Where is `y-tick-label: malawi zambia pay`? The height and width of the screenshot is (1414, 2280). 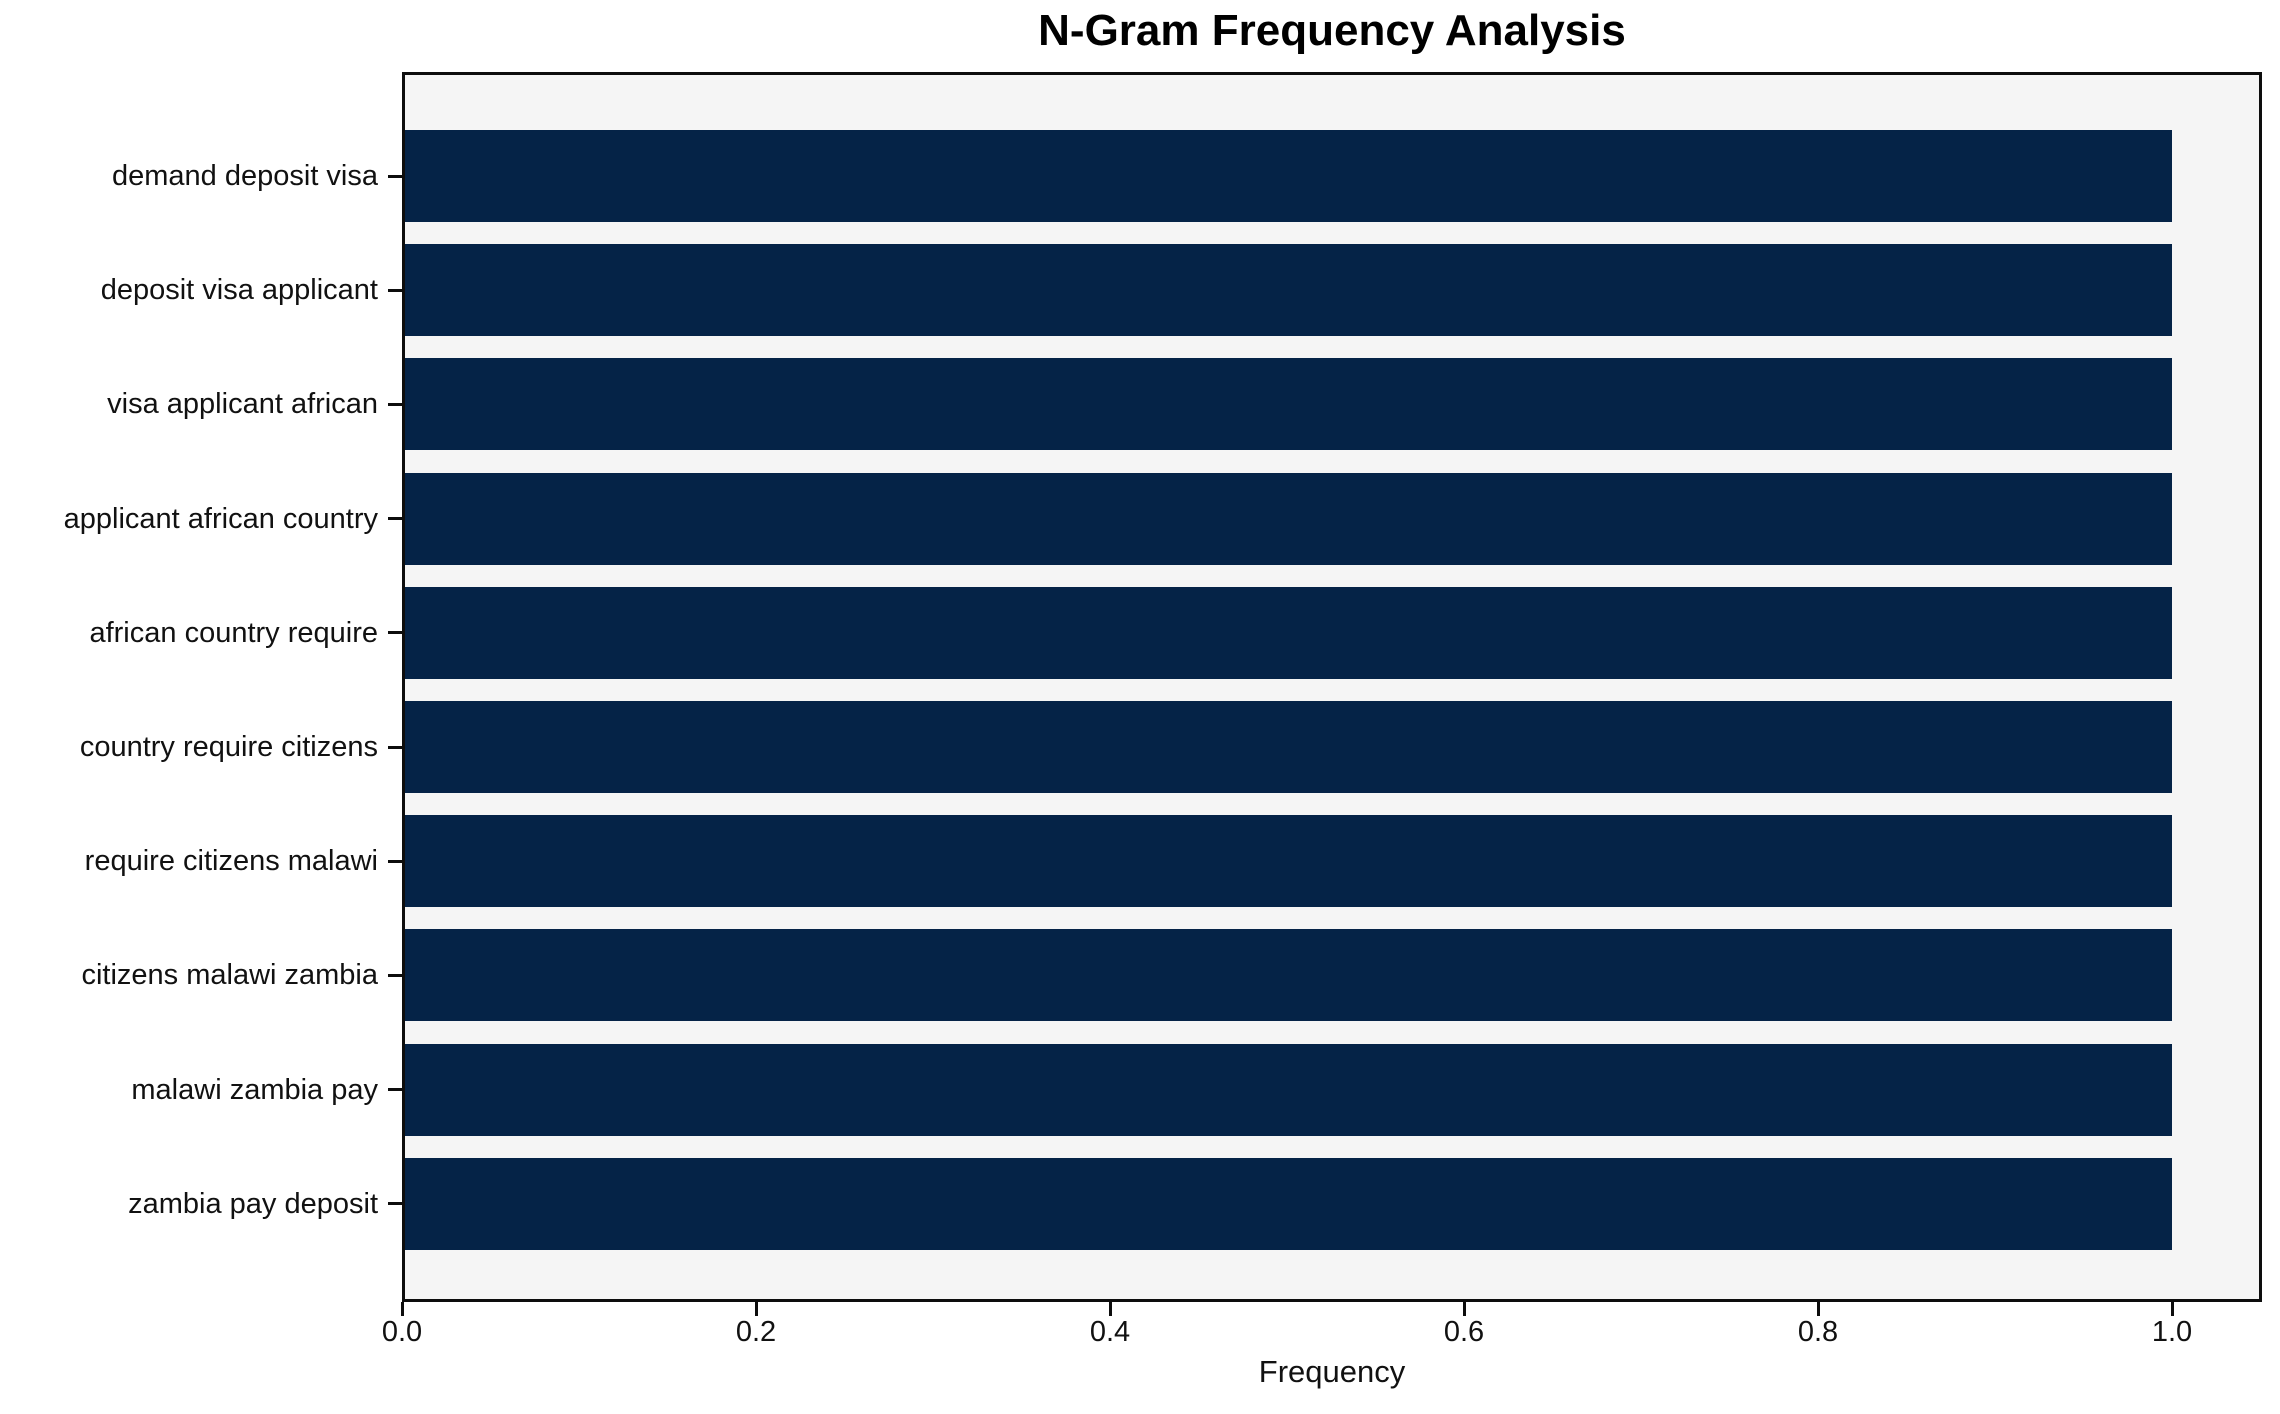
y-tick-label: malawi zambia pay is located at coordinates (254, 1089).